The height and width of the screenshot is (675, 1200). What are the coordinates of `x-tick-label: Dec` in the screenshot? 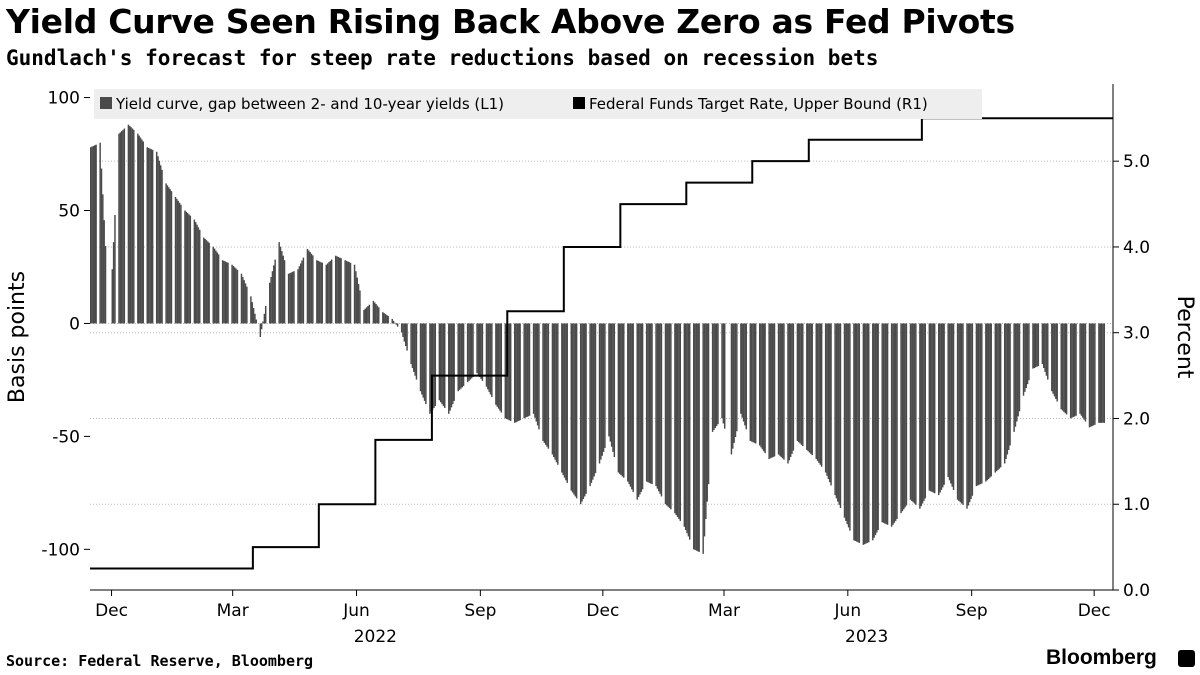 It's located at (111, 611).